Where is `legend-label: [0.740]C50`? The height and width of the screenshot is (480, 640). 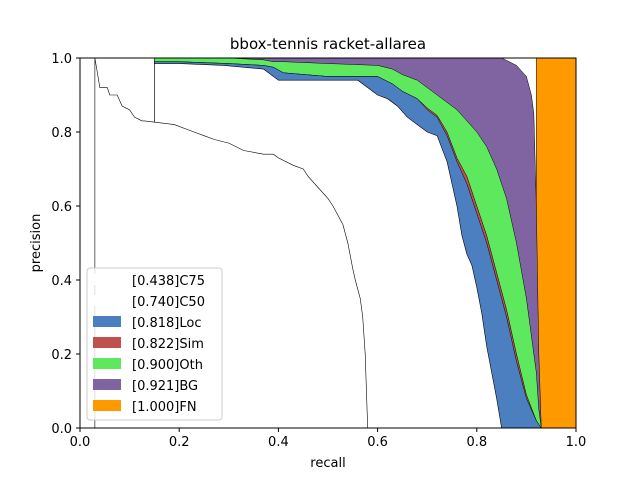 legend-label: [0.740]C50 is located at coordinates (168, 302).